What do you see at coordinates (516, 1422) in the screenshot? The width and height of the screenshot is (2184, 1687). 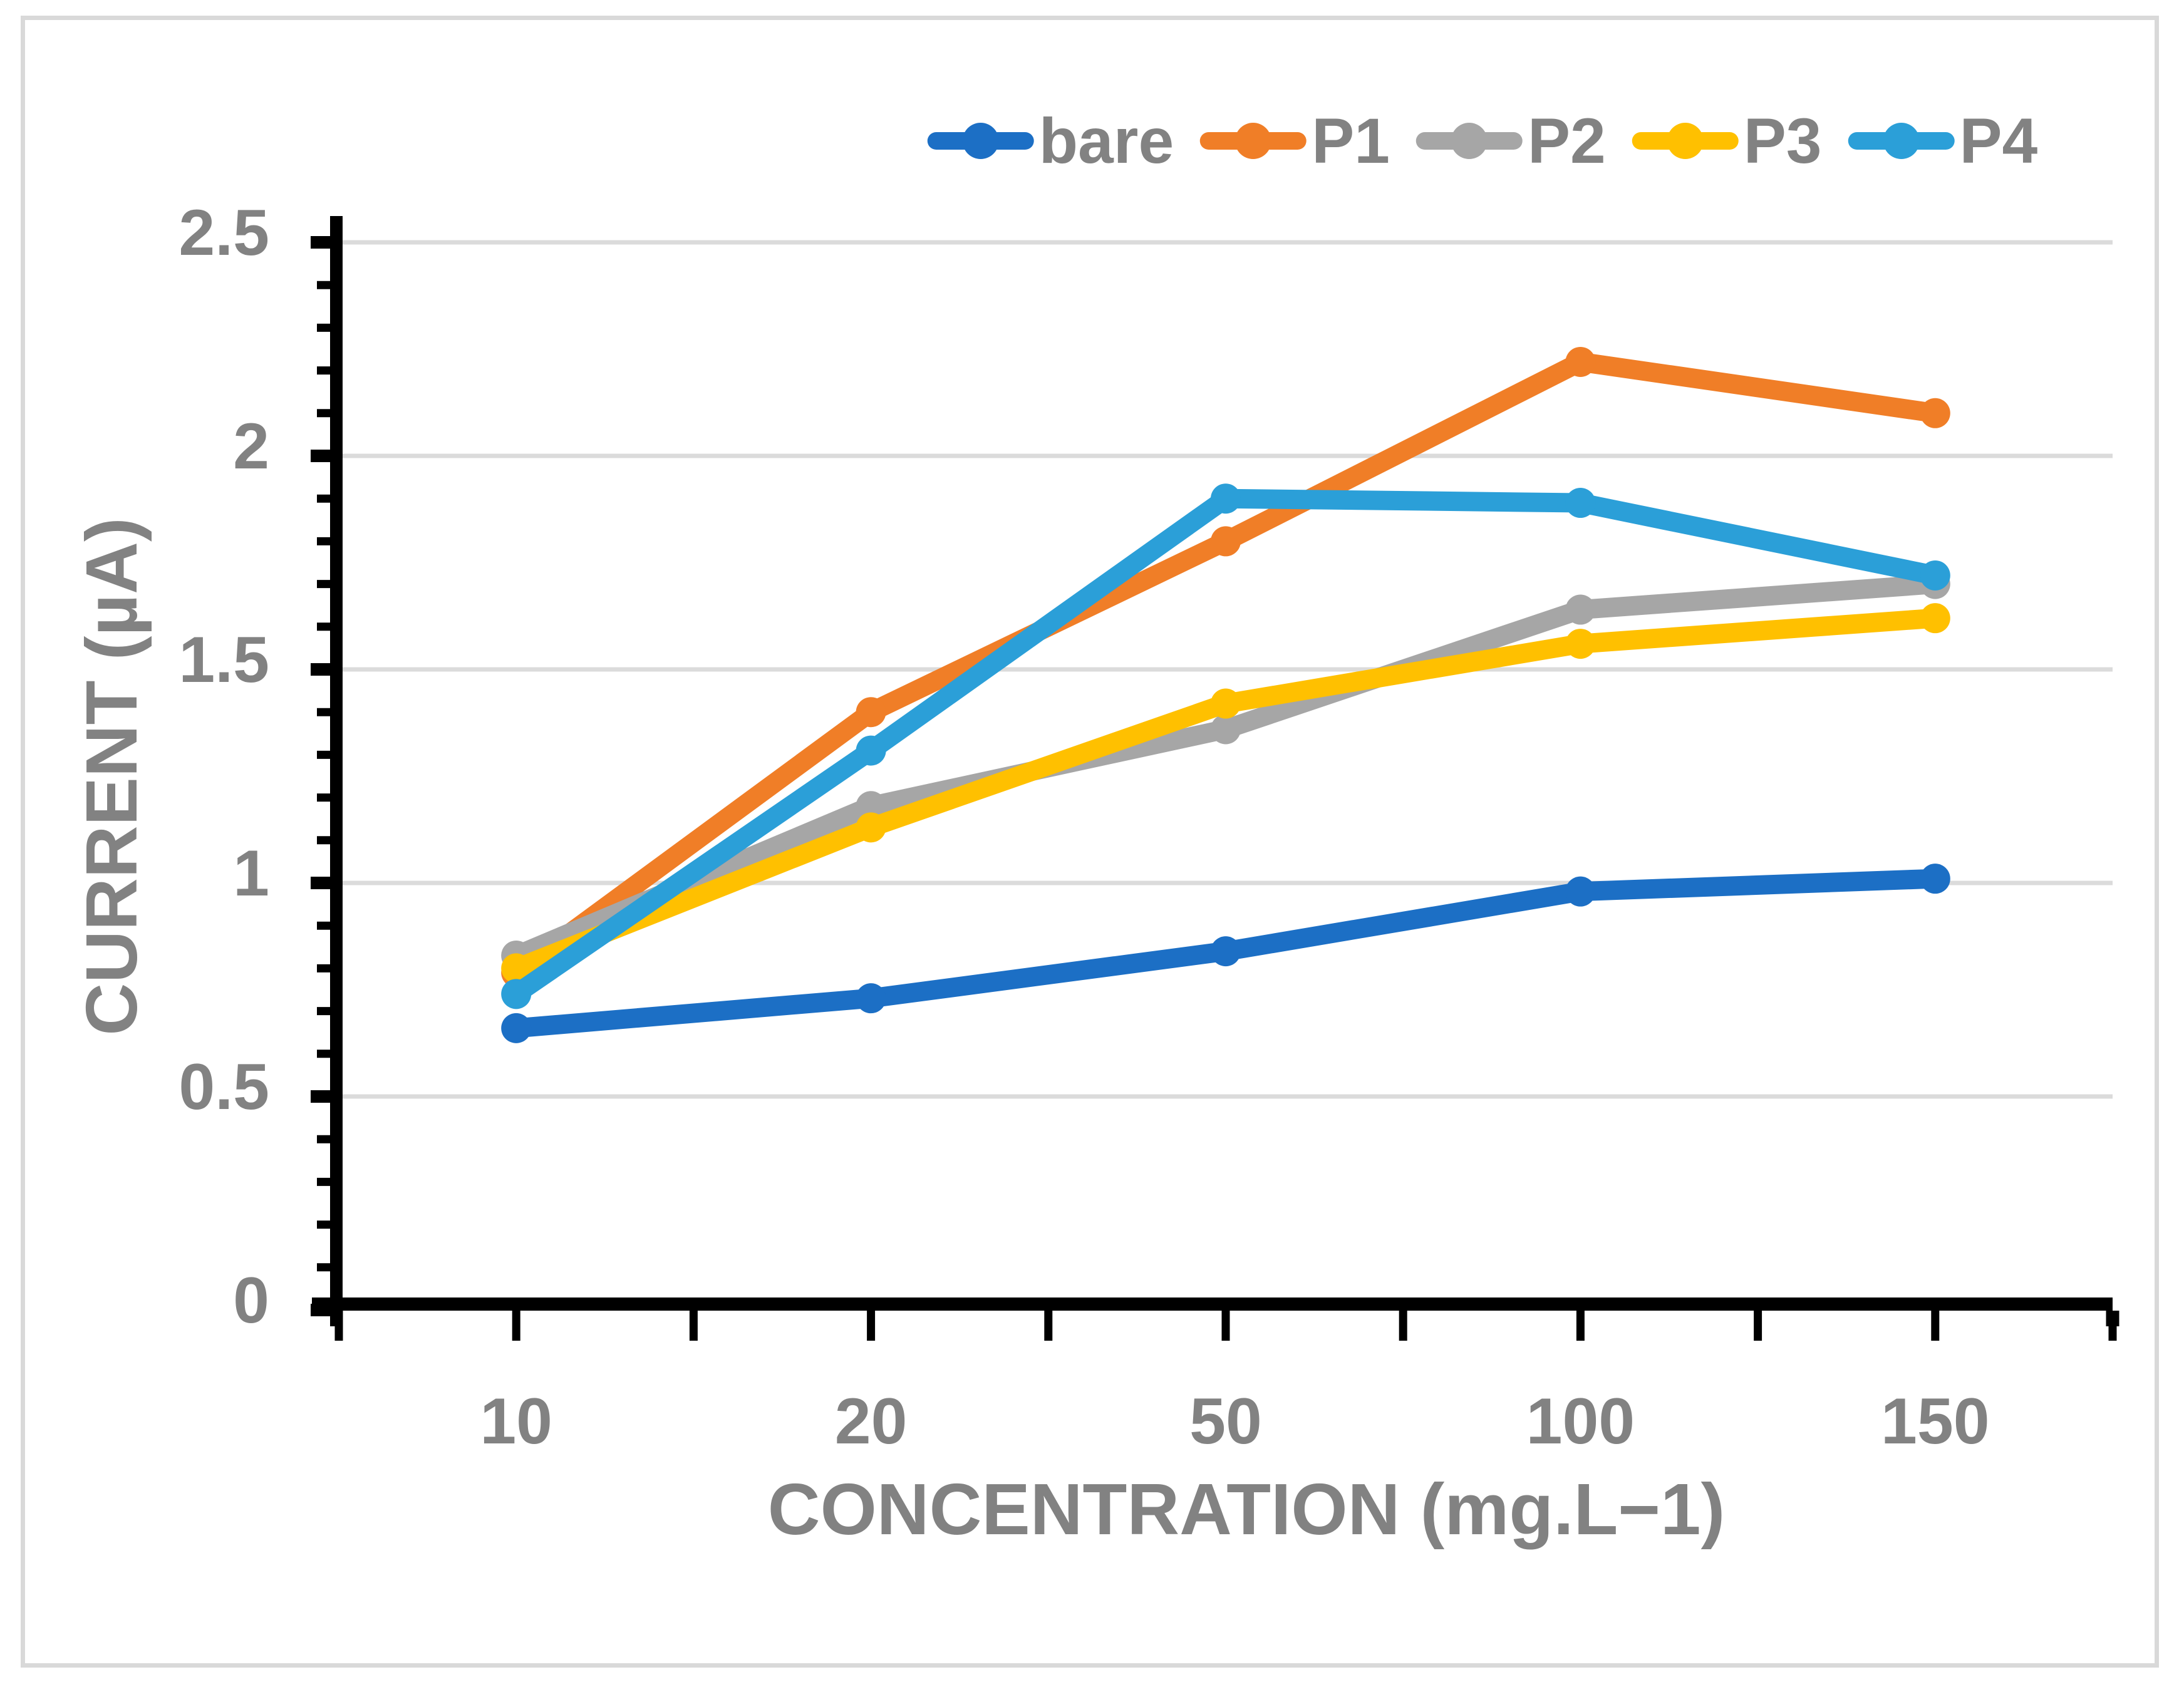 I see `x-tick-label: 10` at bounding box center [516, 1422].